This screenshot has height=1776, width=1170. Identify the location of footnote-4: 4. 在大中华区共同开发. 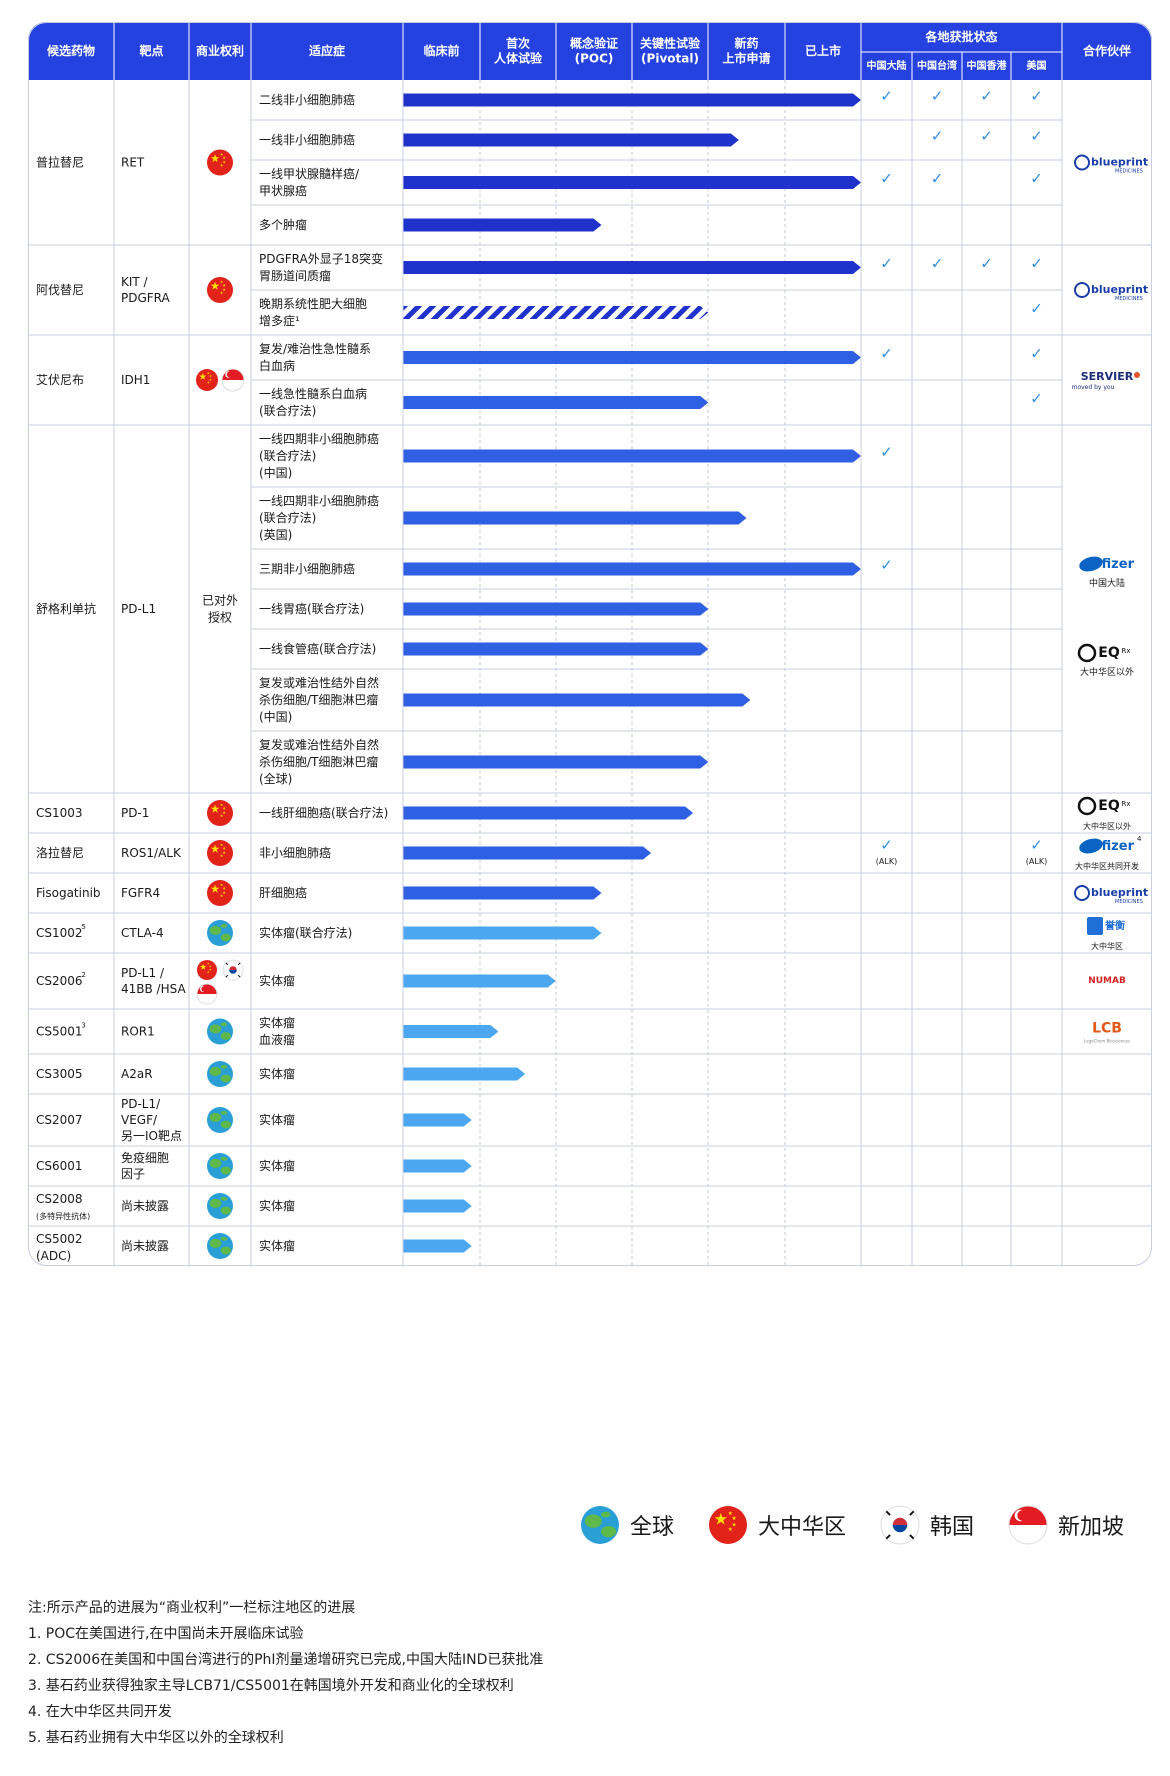
(100, 1712).